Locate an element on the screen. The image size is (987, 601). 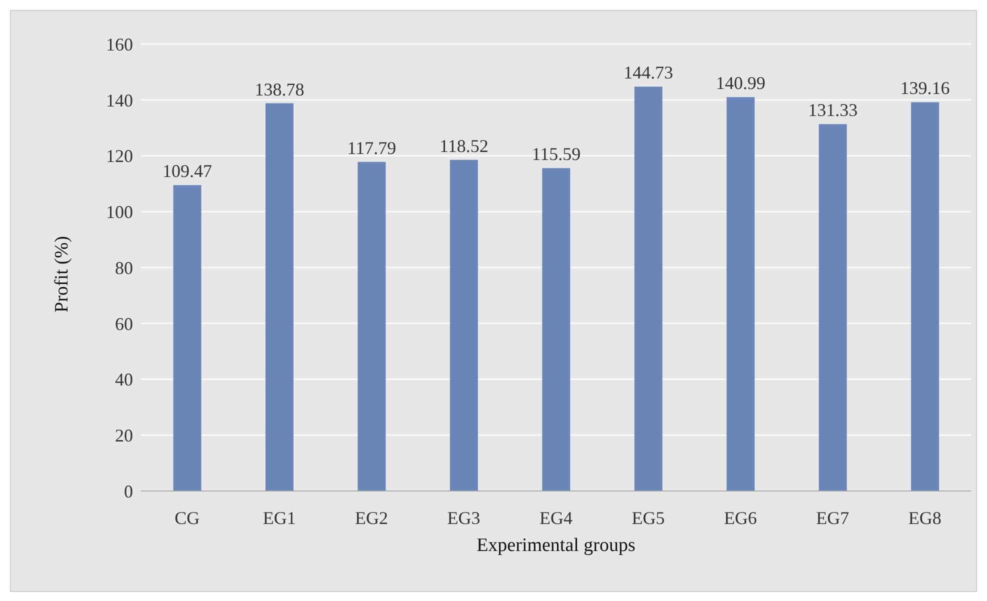
x-tick-label: EG7 is located at coordinates (833, 518).